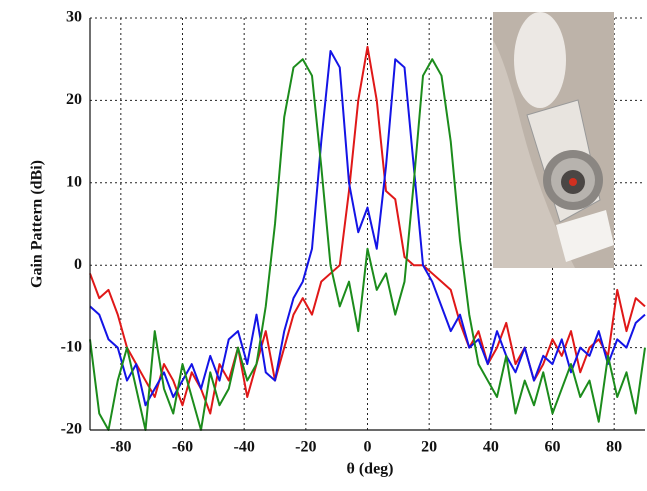 This screenshot has height=491, width=647. I want to click on x-tick-label: -80, so click(120, 447).